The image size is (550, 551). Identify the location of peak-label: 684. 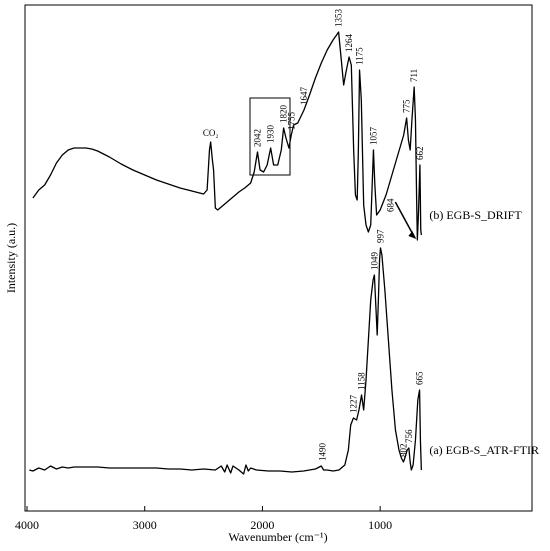
(390, 205).